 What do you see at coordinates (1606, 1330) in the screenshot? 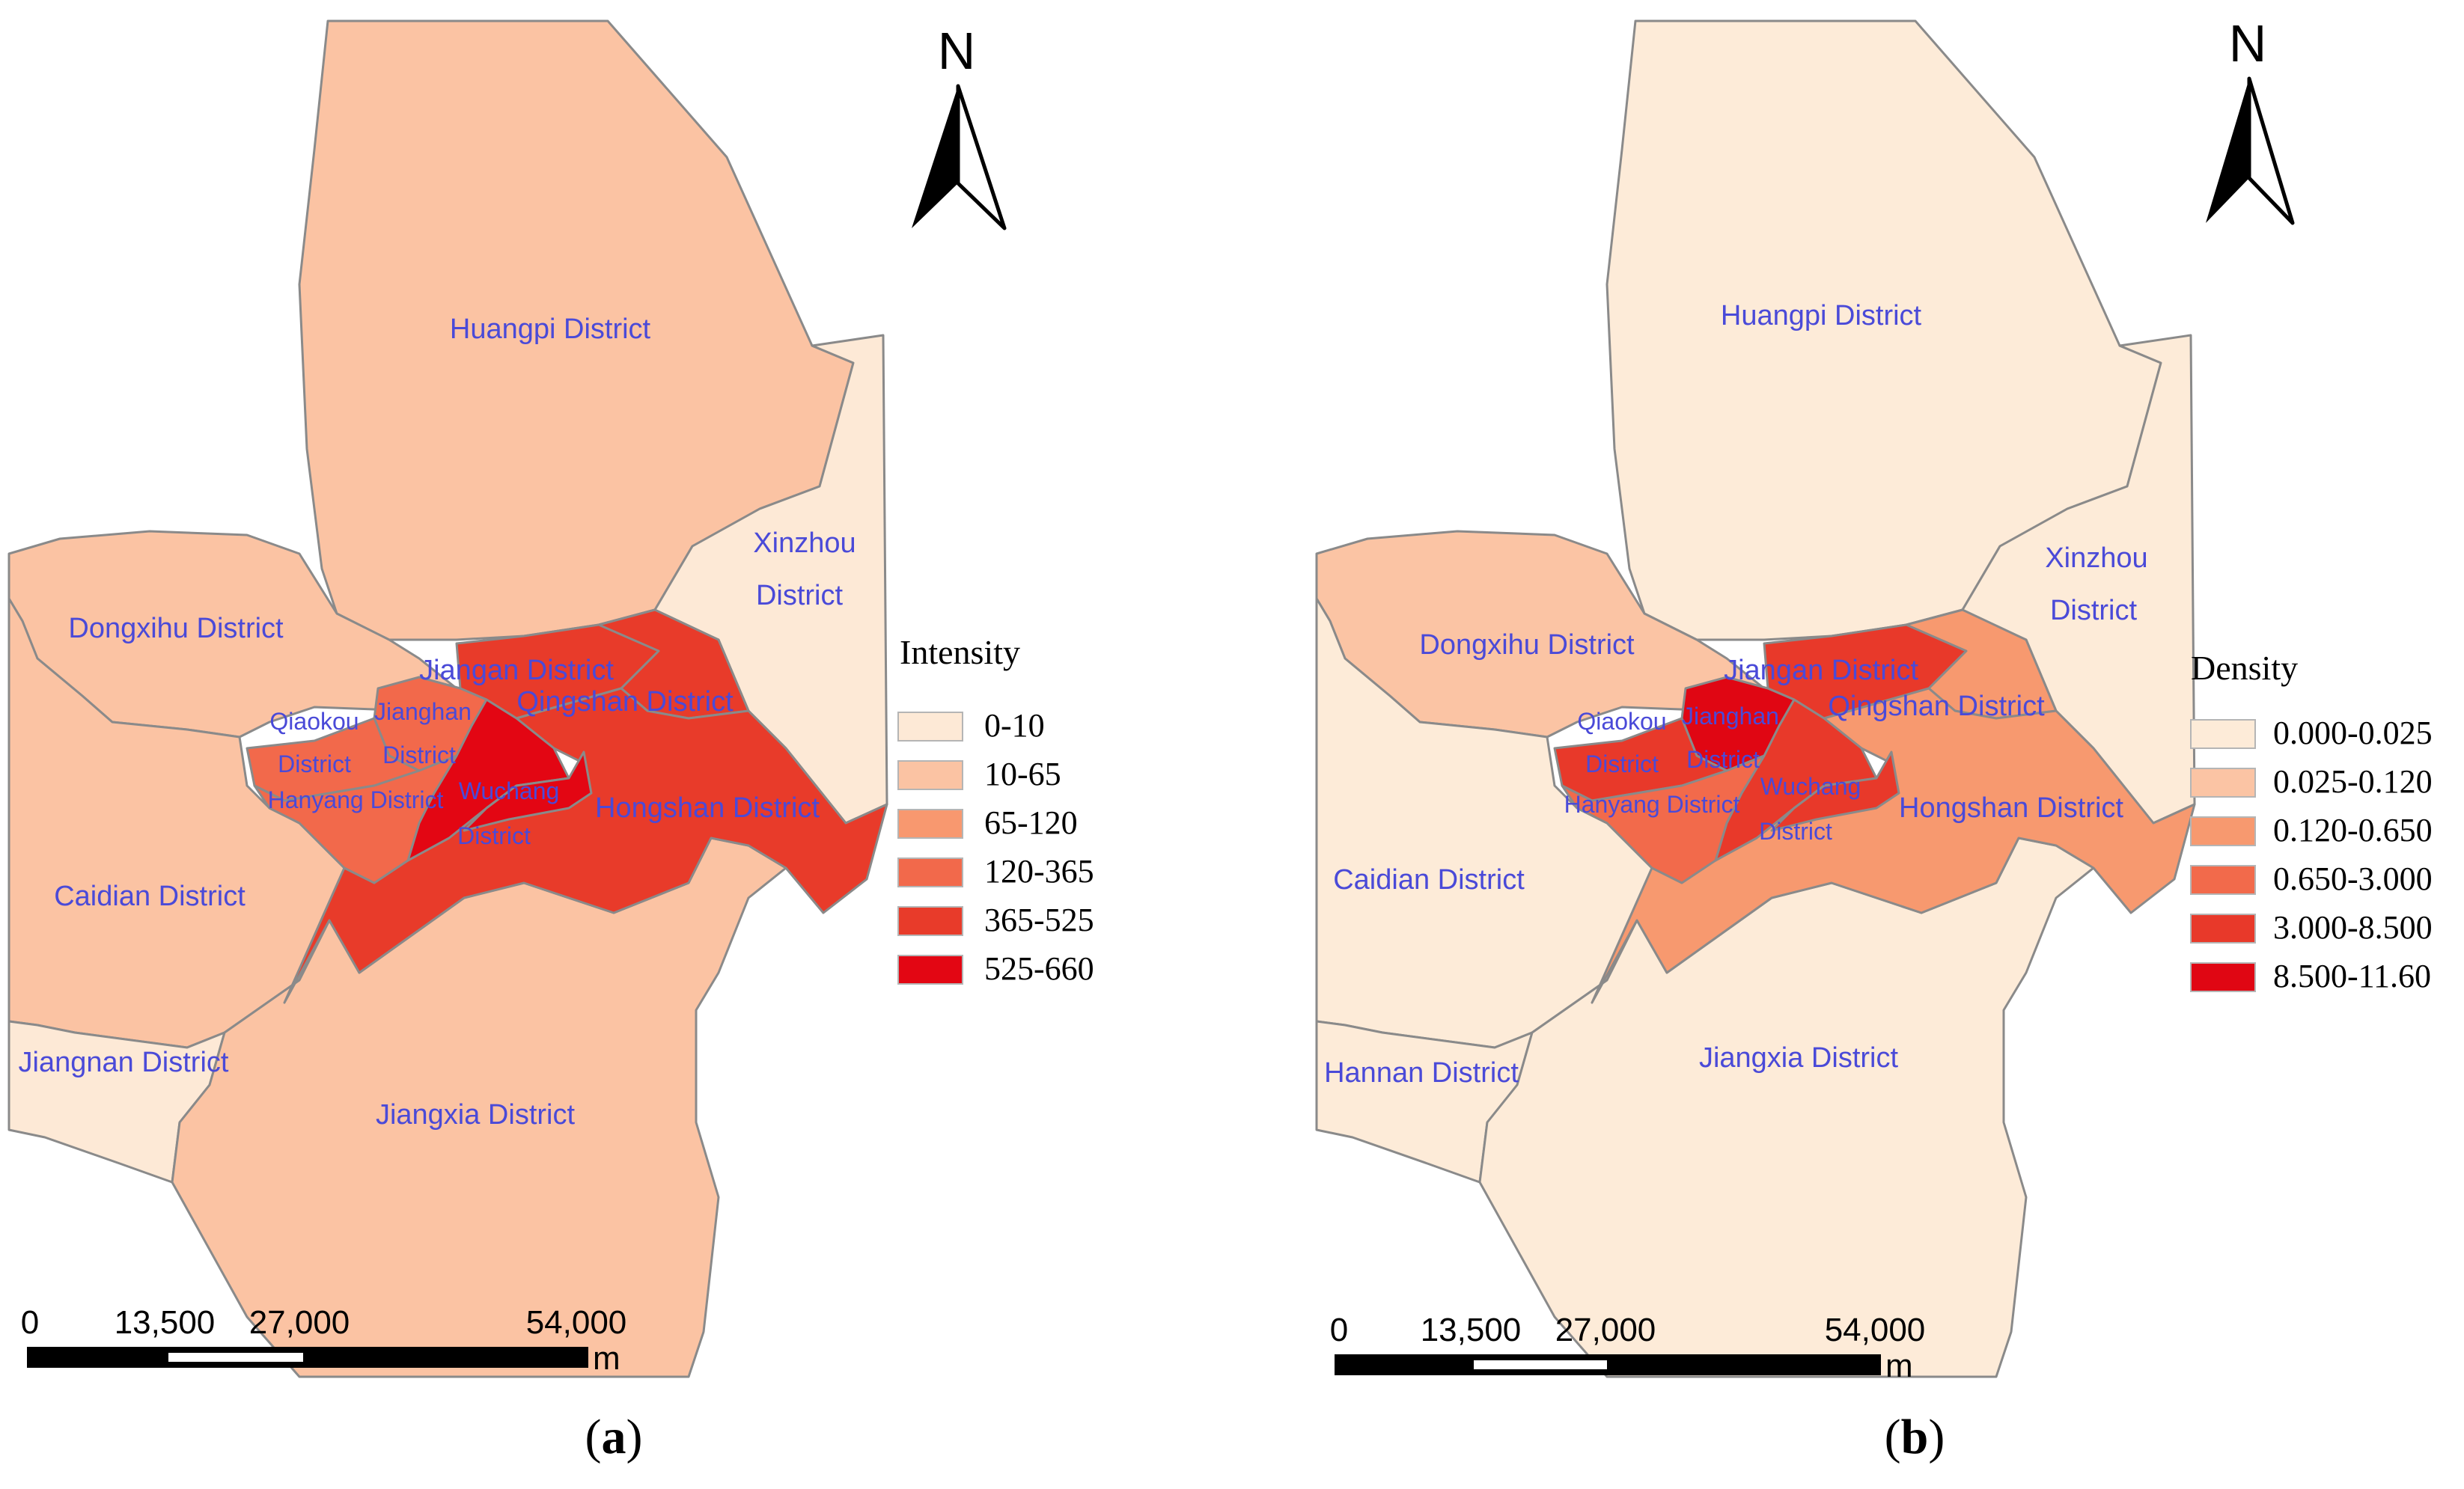
I see `scale-tick-label-b-2: 27,000` at bounding box center [1606, 1330].